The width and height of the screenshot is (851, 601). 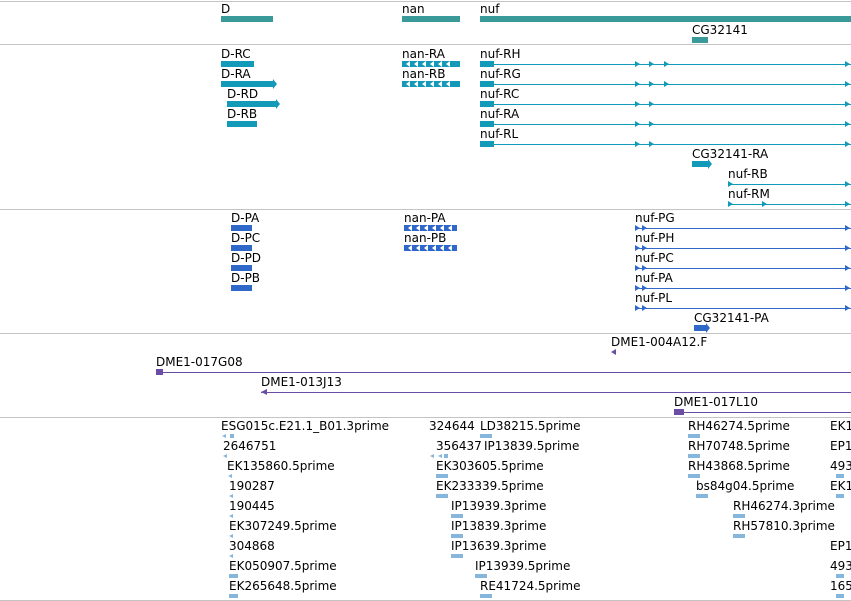 What do you see at coordinates (499, 506) in the screenshot?
I see `est-label: IP13939.3prime` at bounding box center [499, 506].